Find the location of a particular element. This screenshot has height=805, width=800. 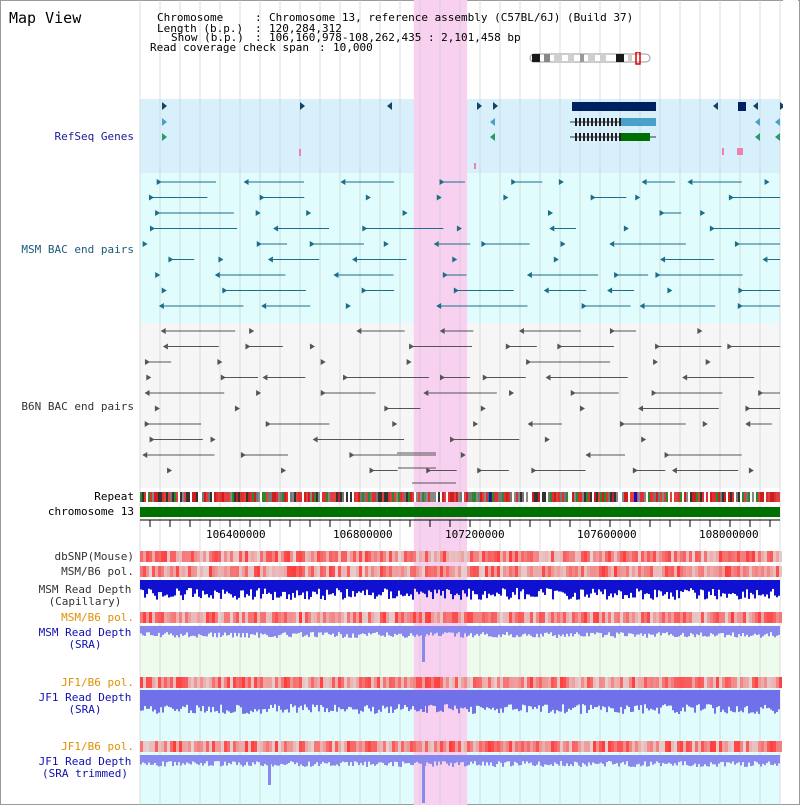

track-label-msm-depth-sra-1: MSM Read Depth is located at coordinates (85, 632).